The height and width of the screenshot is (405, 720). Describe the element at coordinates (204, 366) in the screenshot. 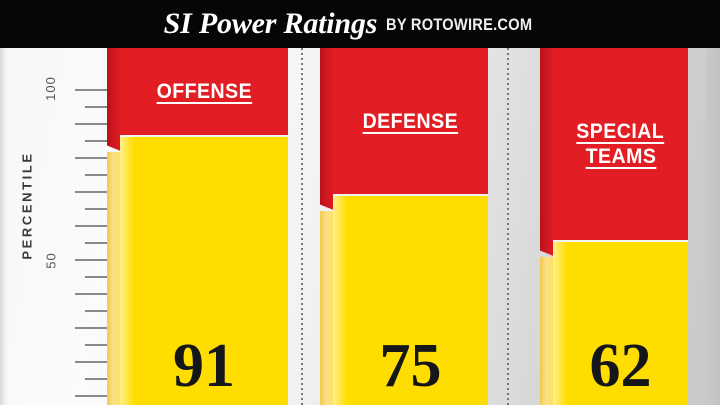

I see `bar-offense-value: 91` at that location.